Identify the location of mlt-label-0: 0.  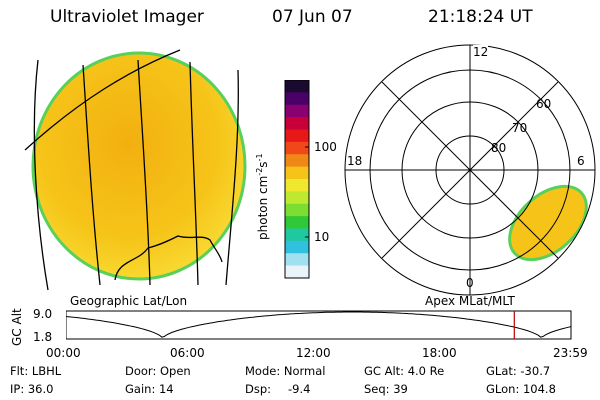
(470, 283).